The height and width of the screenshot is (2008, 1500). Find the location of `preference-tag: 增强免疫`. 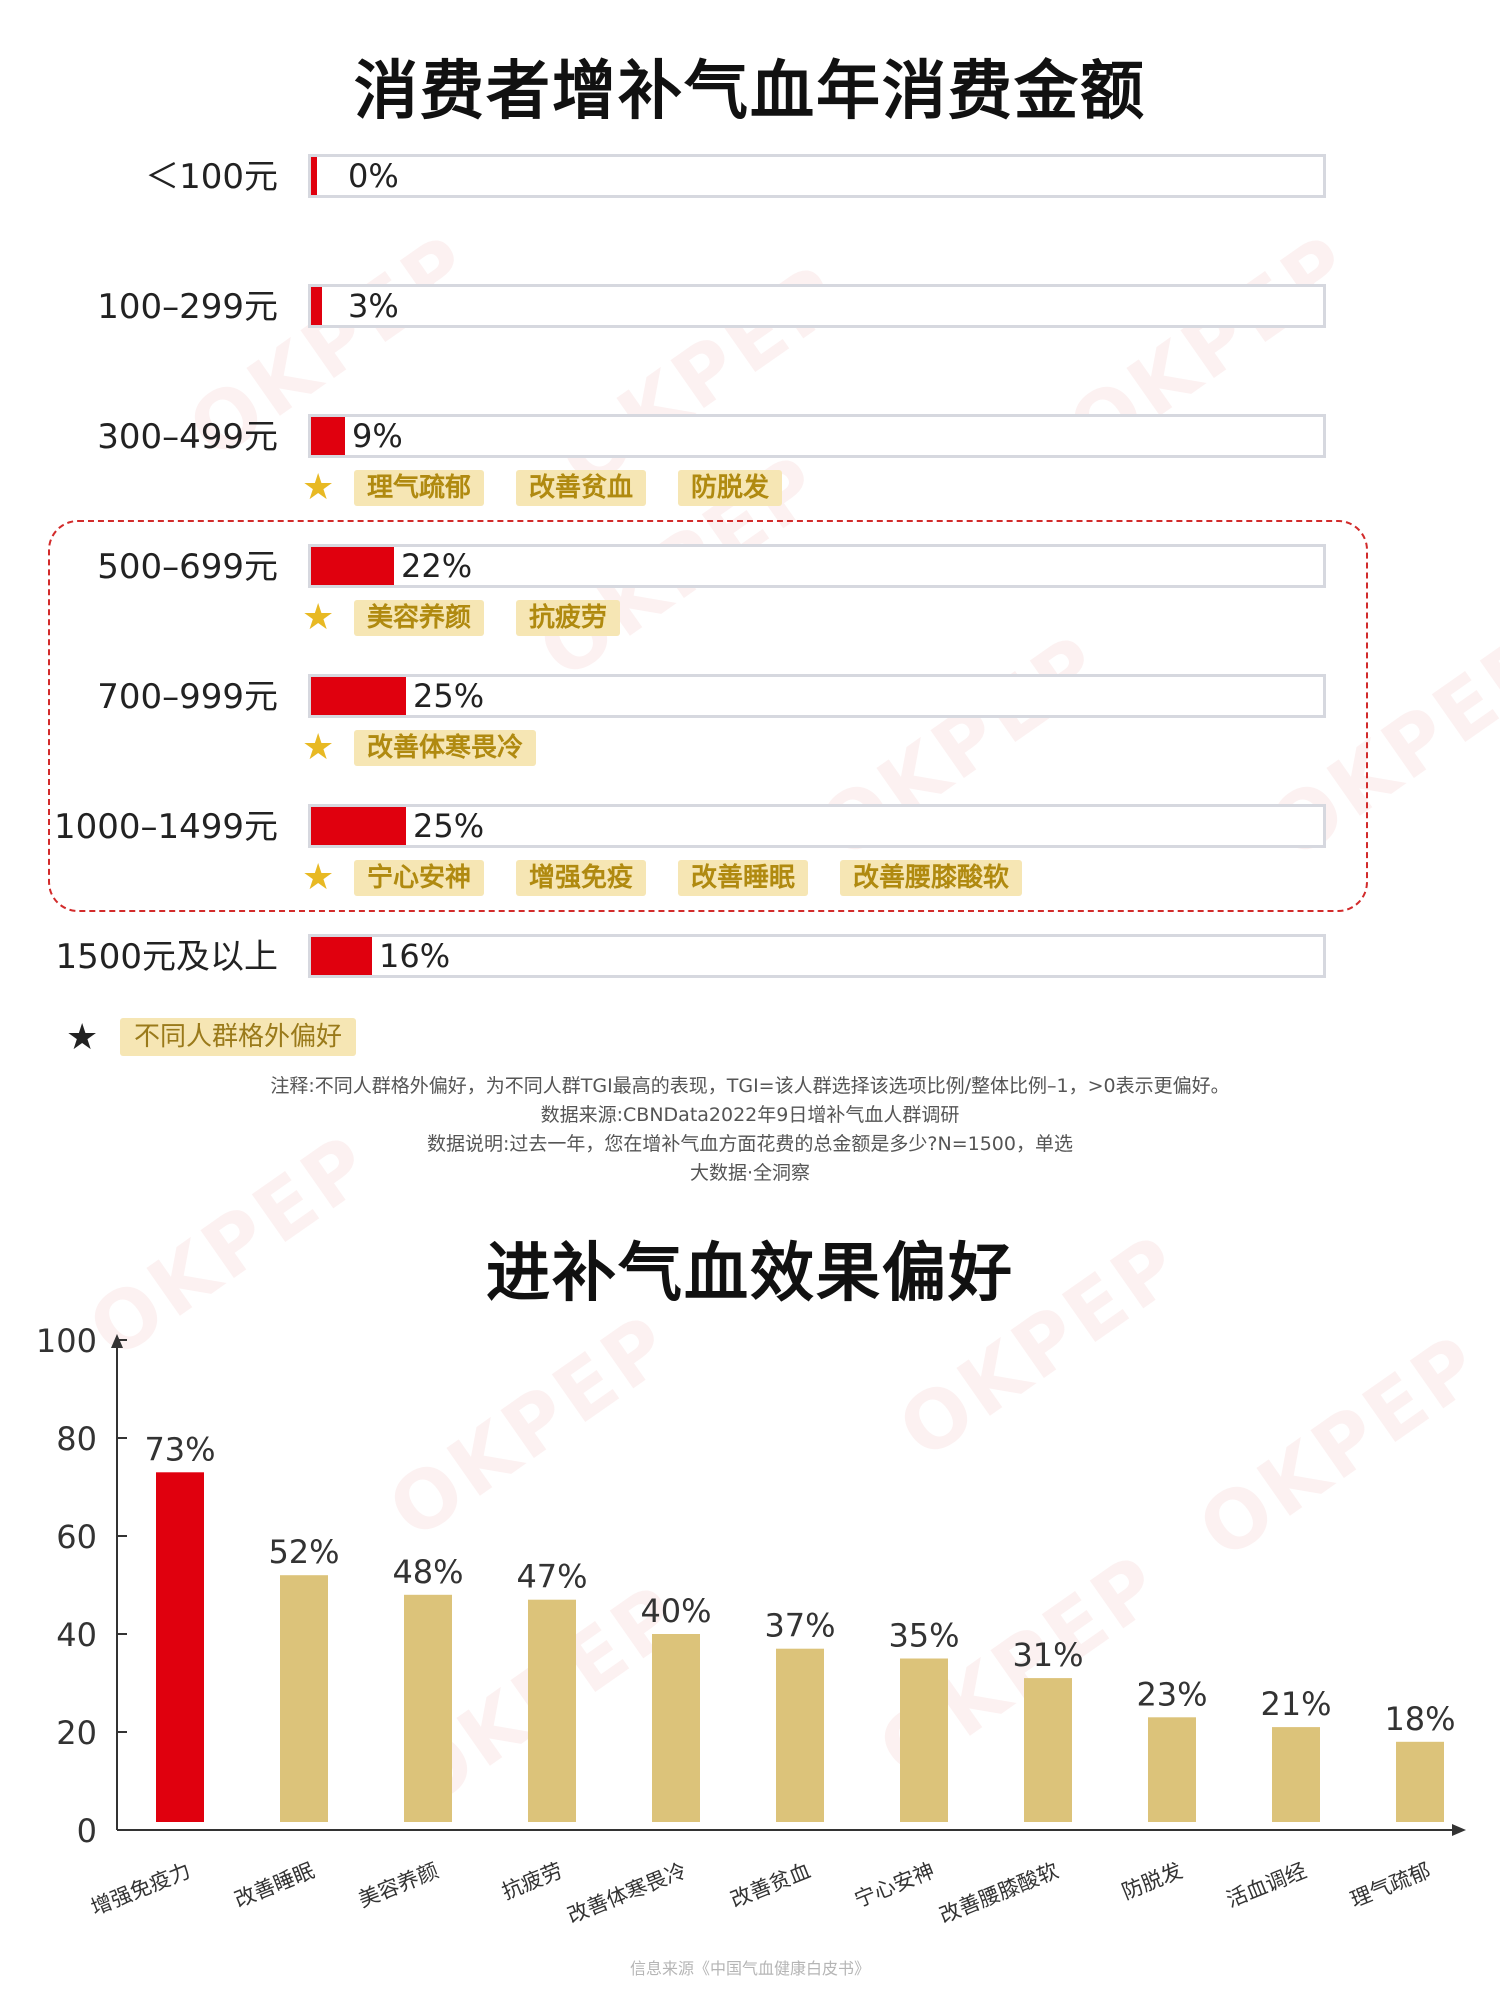

preference-tag: 增强免疫 is located at coordinates (581, 878).